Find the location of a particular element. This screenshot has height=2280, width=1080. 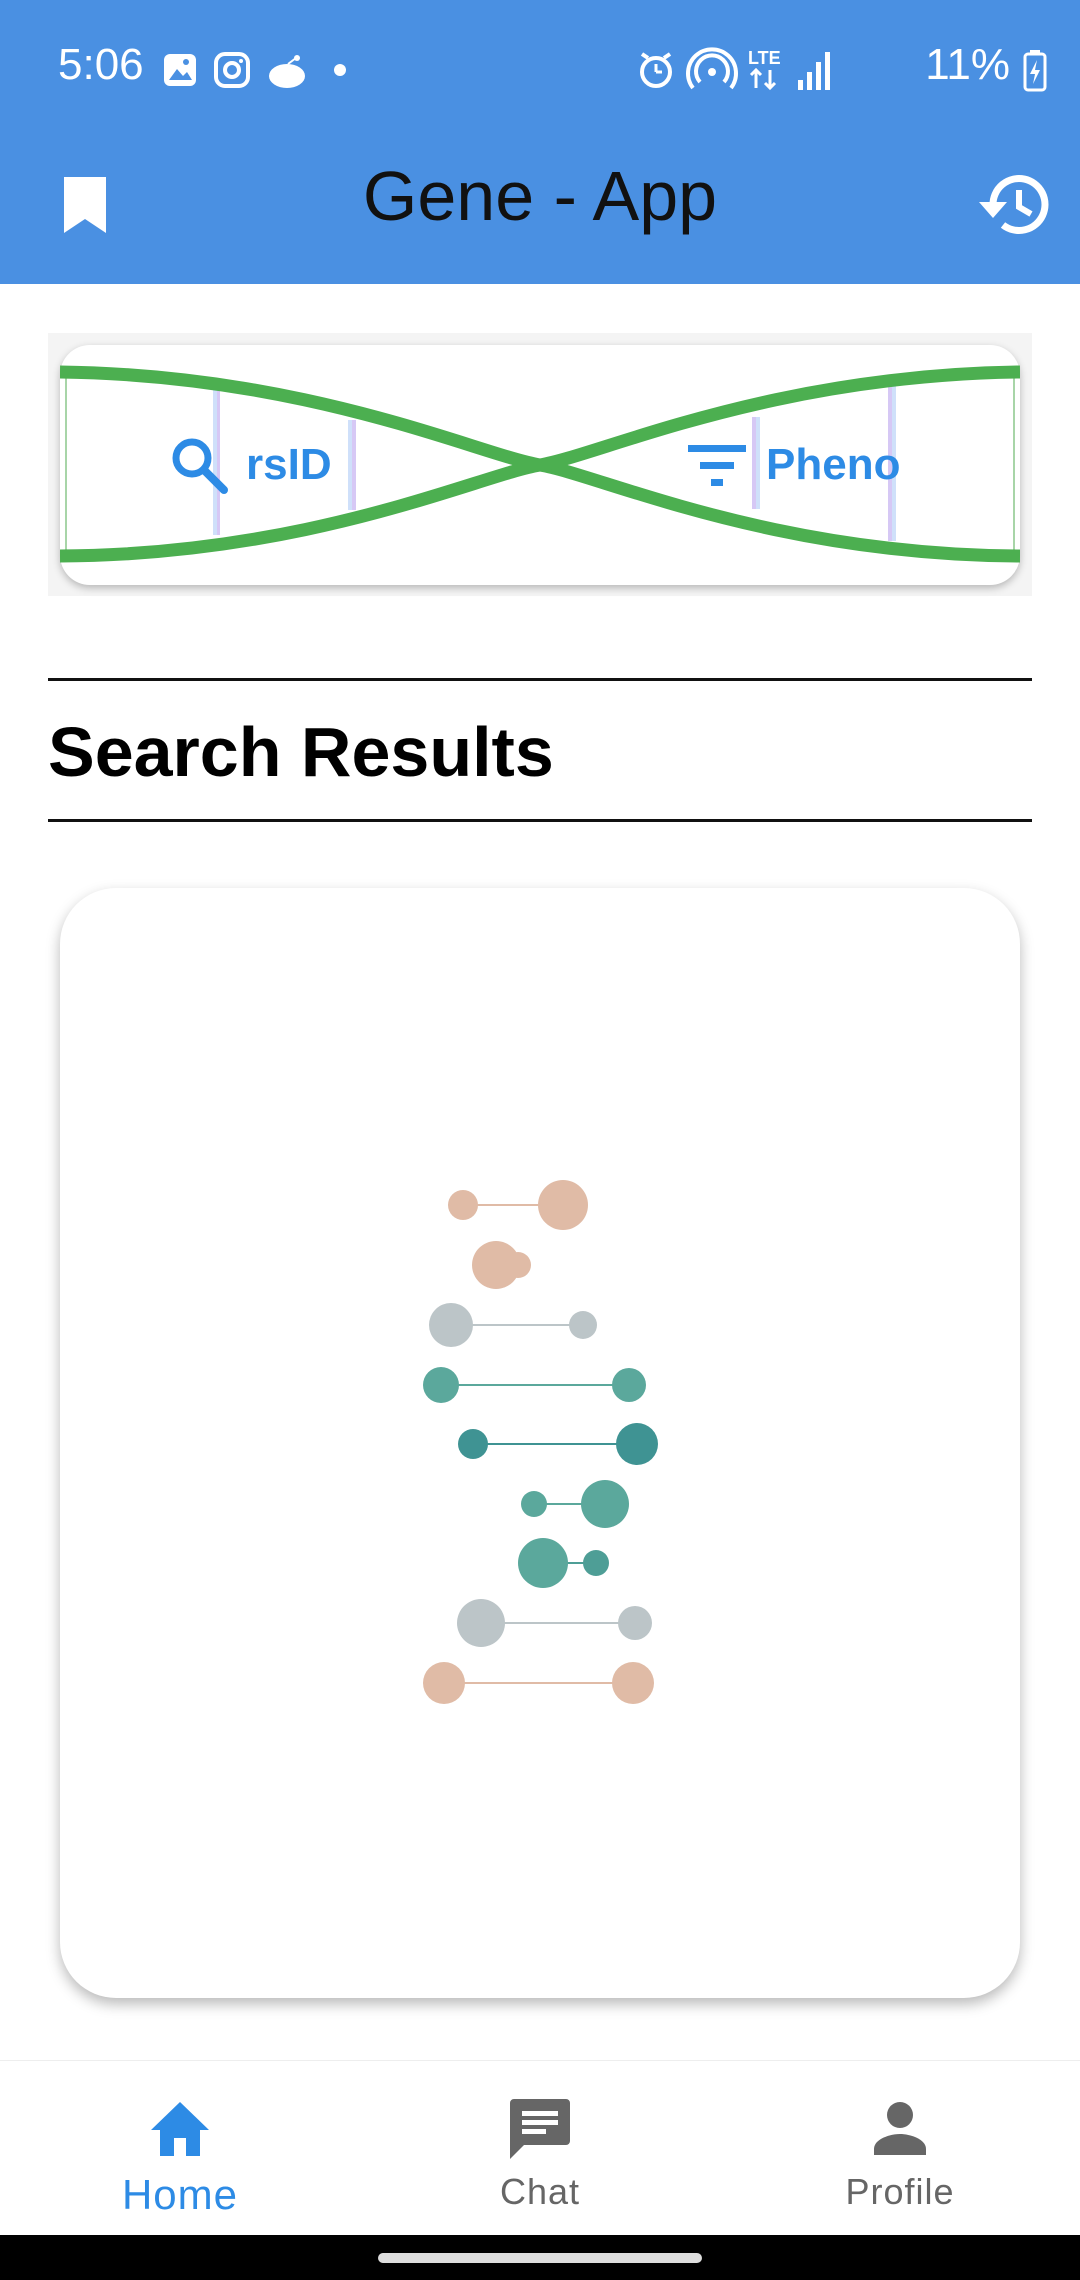

status-bar: 5:06 is located at coordinates (540, 70).